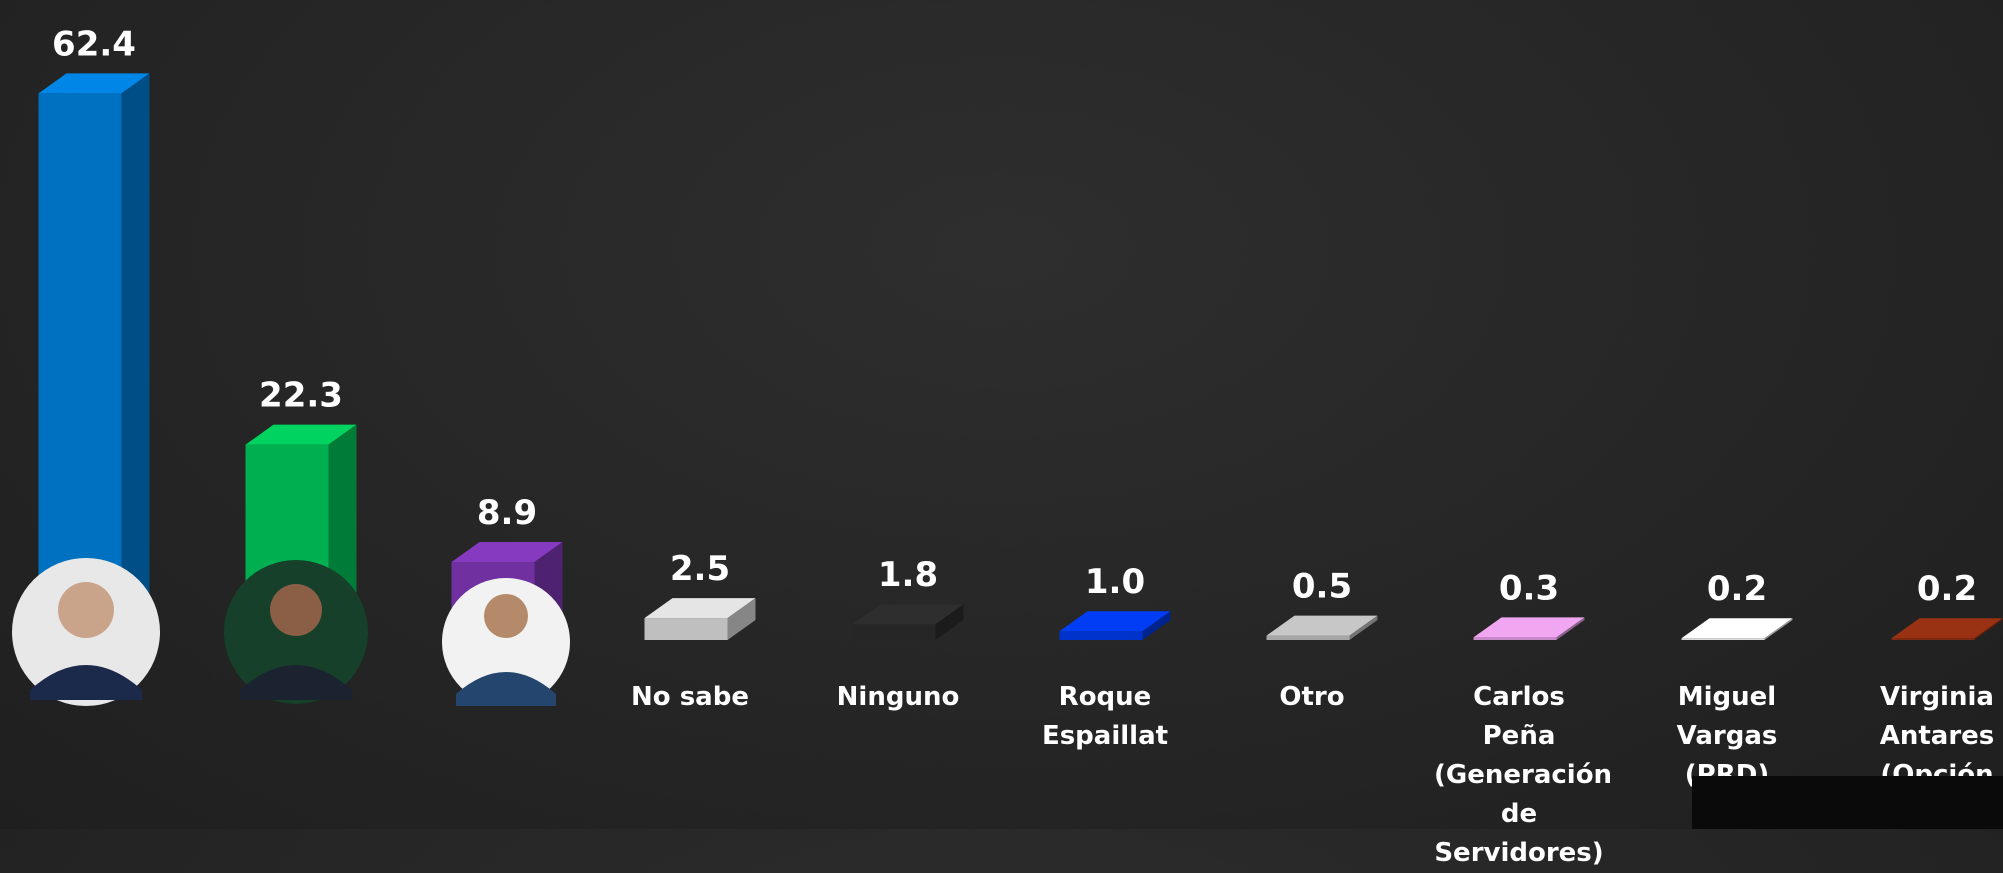 Image resolution: width=2003 pixels, height=873 pixels. What do you see at coordinates (1312, 697) in the screenshot?
I see `category-label: Otro` at bounding box center [1312, 697].